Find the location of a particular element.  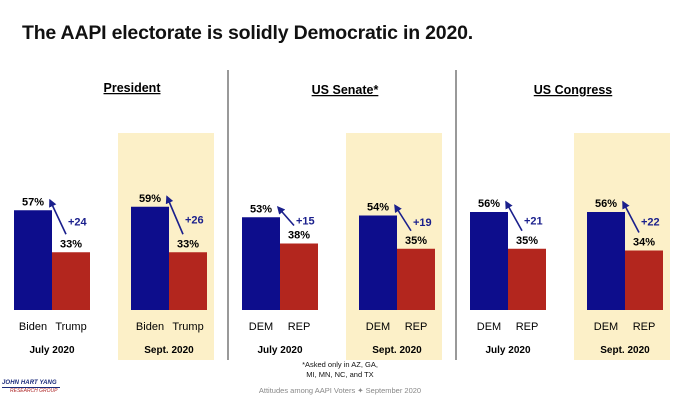

panel-title: US Congress is located at coordinates (573, 90).